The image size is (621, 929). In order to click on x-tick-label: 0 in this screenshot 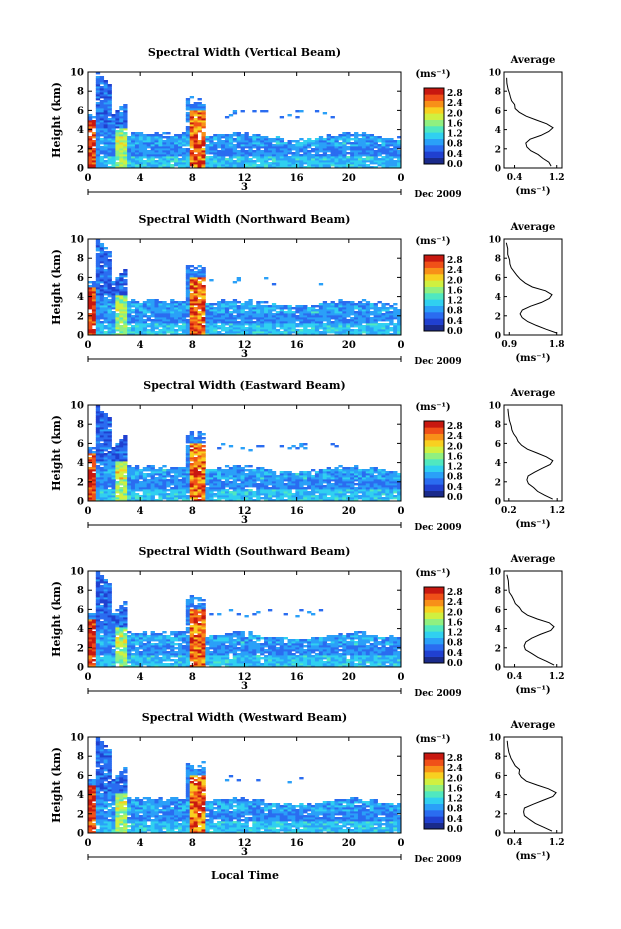, I will do `click(88, 511)`.